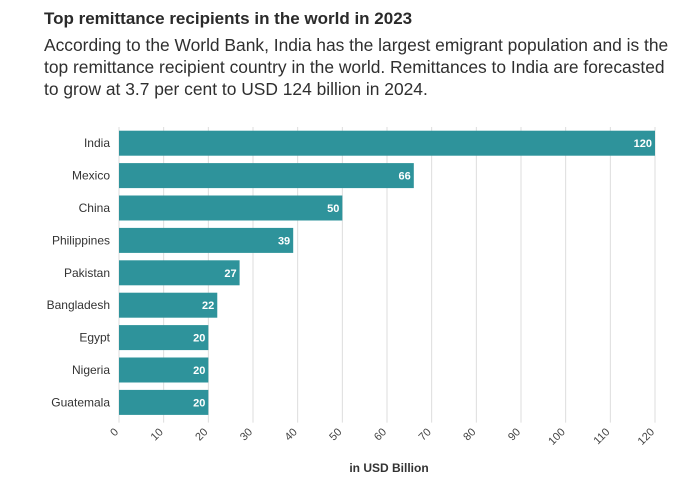  I want to click on x-tick-label: 20, so click(201, 434).